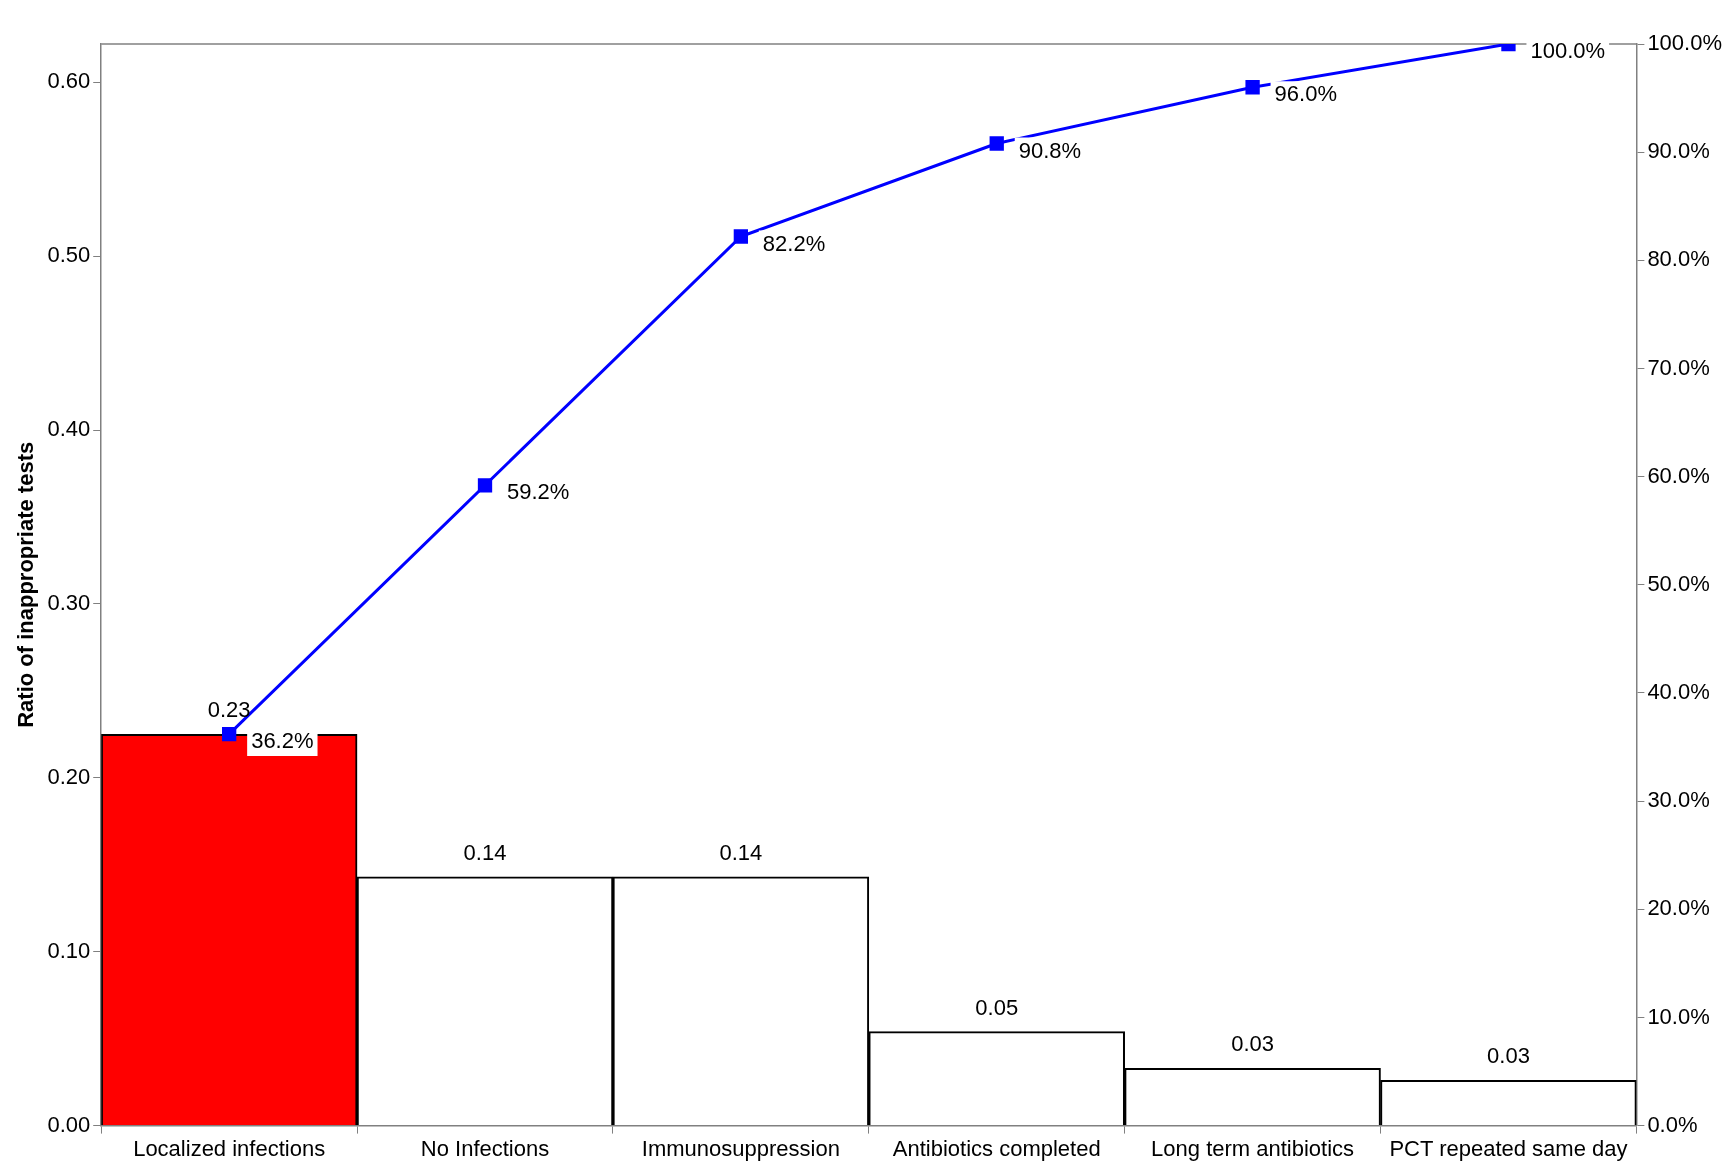  Describe the element at coordinates (794, 243) in the screenshot. I see `data-label: 82.2%` at that location.